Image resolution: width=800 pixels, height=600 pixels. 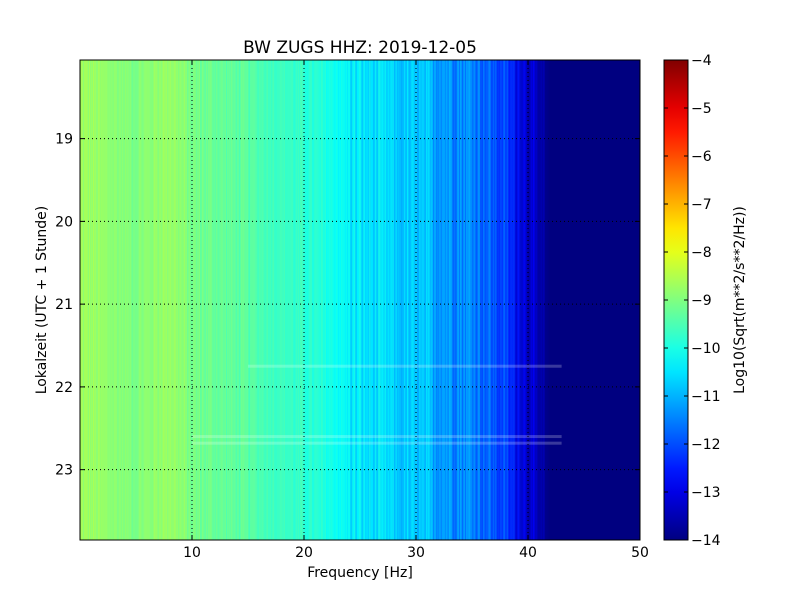 I want to click on colorbar-tick-label: −5, so click(x=701, y=109).